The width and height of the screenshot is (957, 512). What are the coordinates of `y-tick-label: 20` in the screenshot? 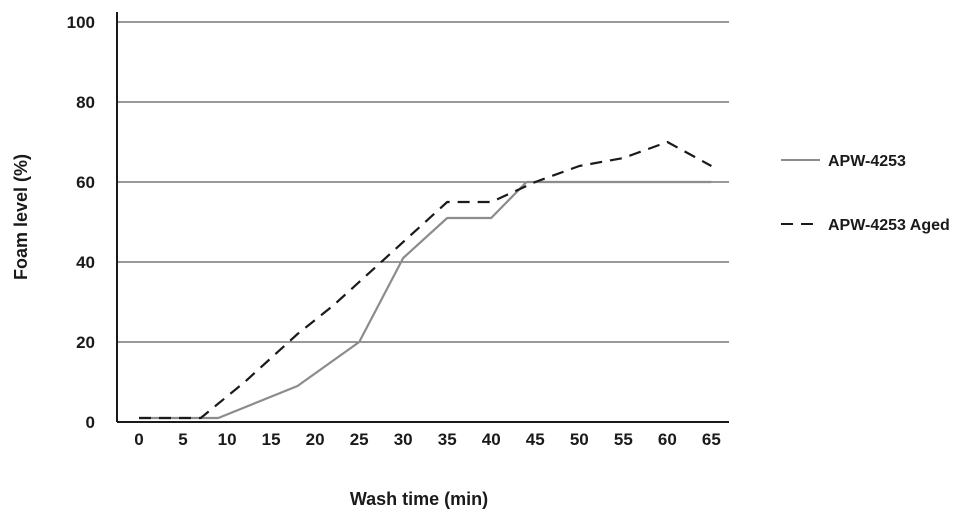 It's located at (85, 342).